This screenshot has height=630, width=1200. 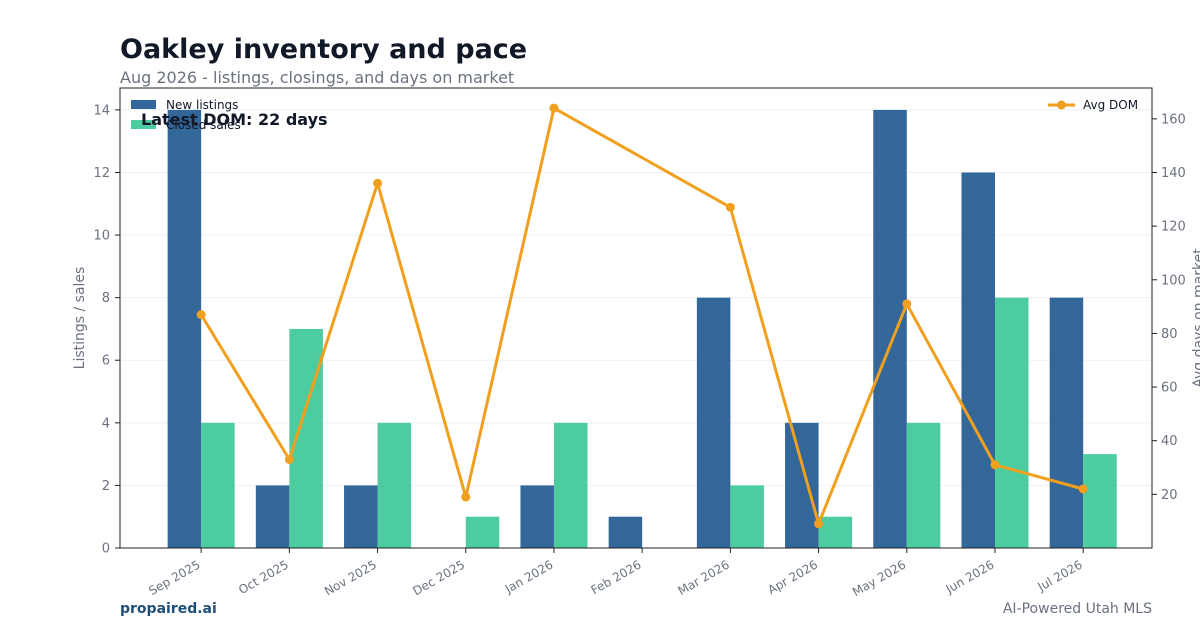 What do you see at coordinates (1061, 105) in the screenshot?
I see `legend-marker-avg-dom` at bounding box center [1061, 105].